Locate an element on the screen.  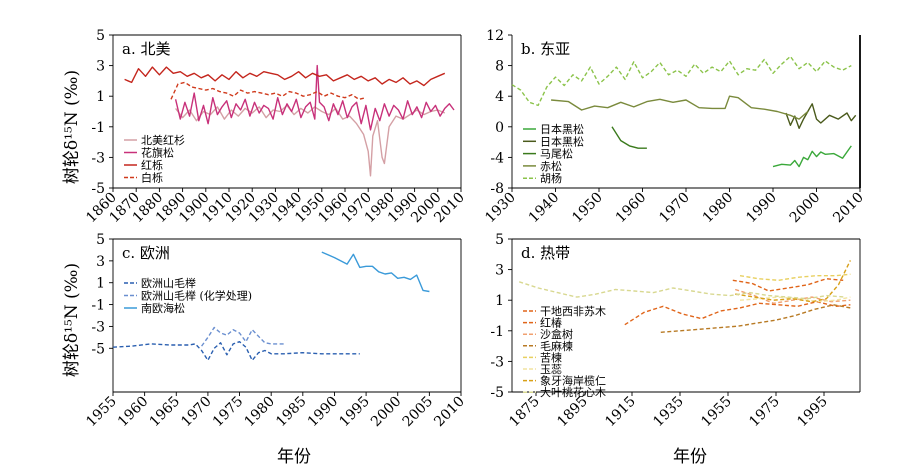
x-tick-label: 2005 is located at coordinates (418, 412).